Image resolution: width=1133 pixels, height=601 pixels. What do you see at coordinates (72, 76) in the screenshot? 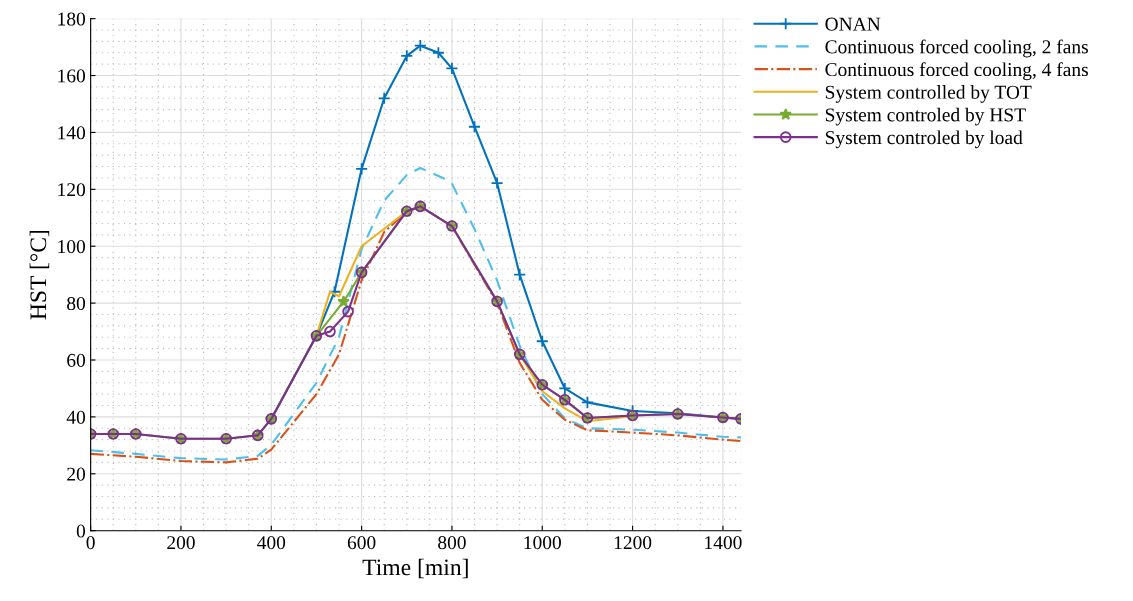
I see `y-tick-label: 160` at bounding box center [72, 76].